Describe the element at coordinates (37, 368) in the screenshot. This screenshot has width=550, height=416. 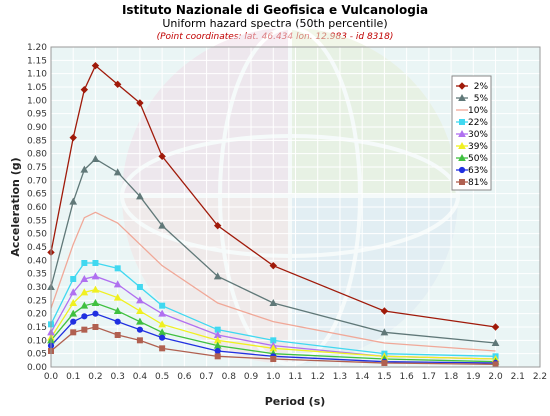
I see `y-tick-label: 0.00` at that location.